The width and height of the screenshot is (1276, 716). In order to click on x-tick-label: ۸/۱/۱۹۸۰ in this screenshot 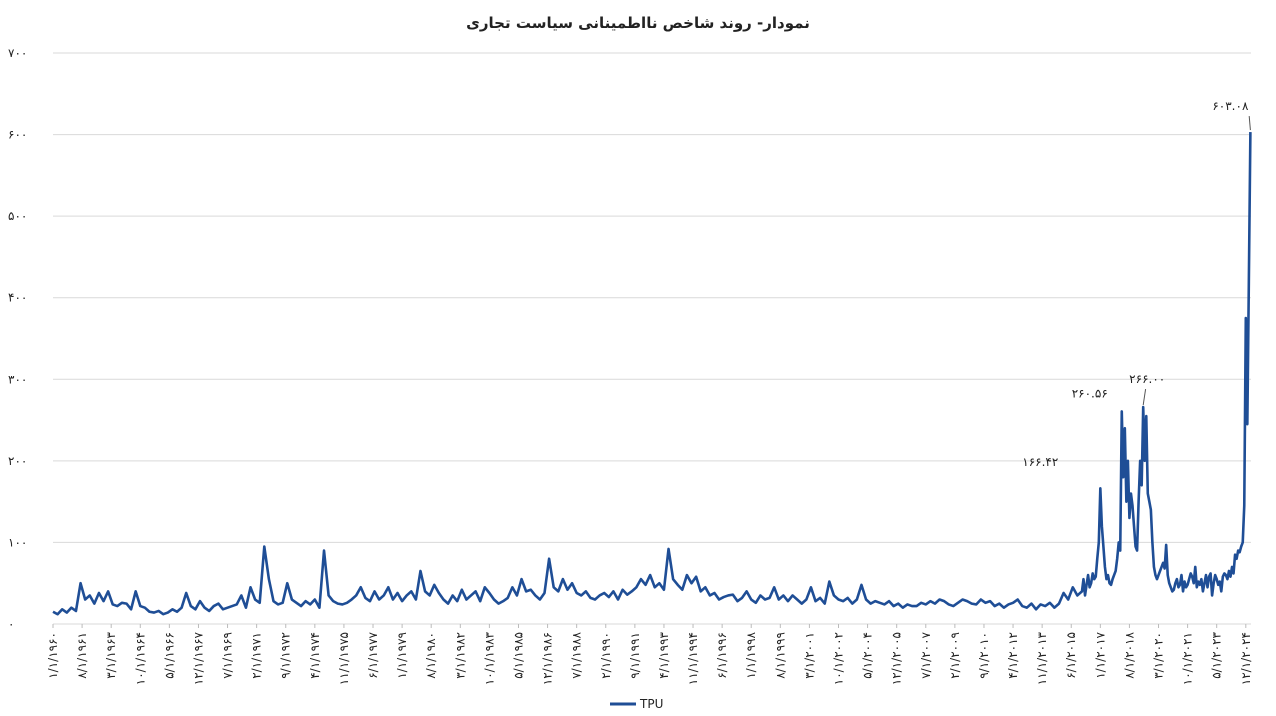, I will do `click(431, 655)`.